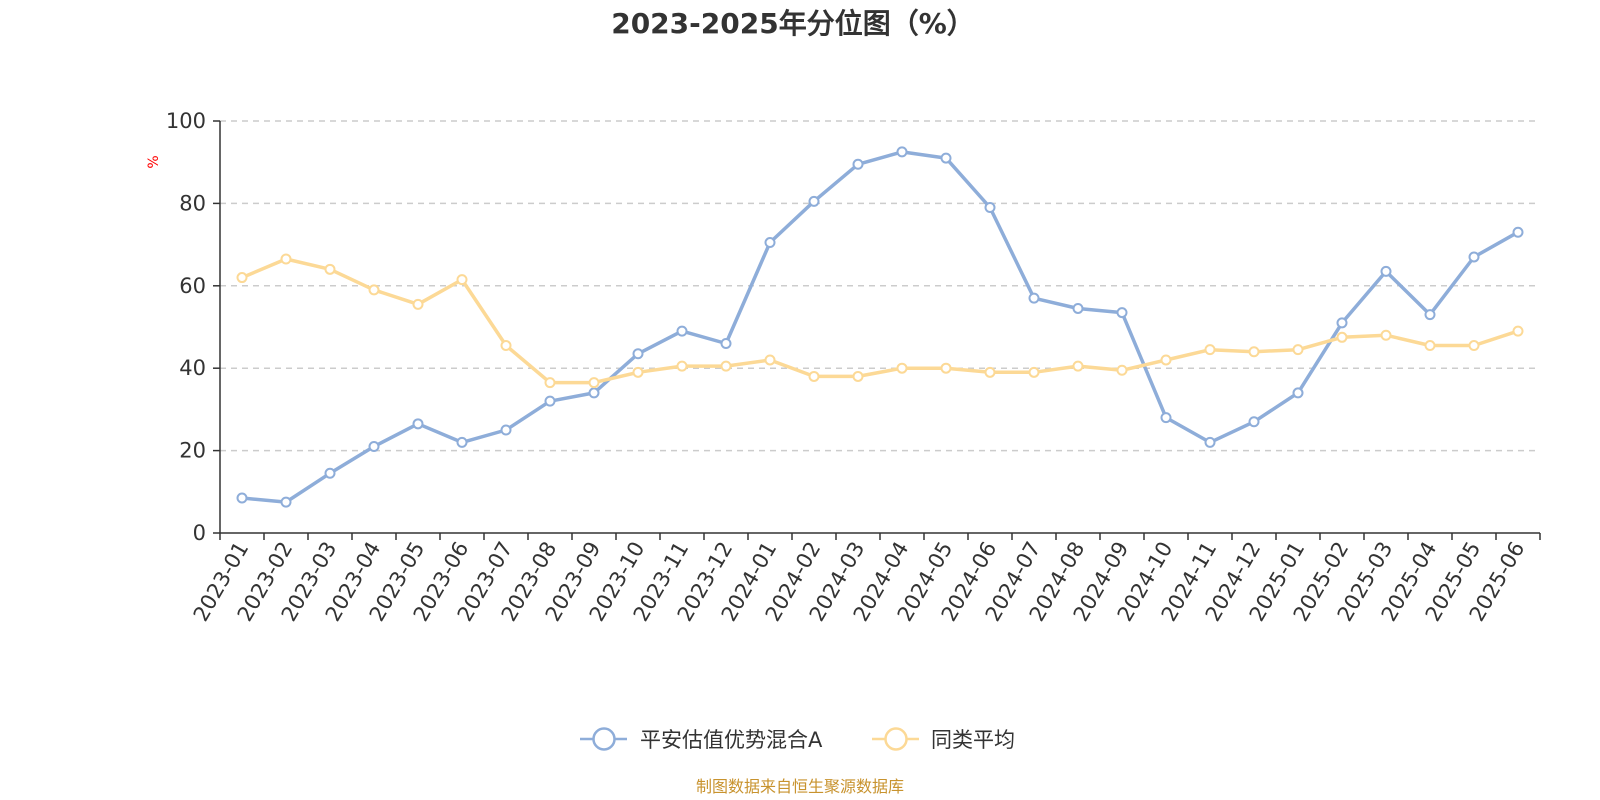 The height and width of the screenshot is (800, 1600). I want to click on y-tick-label: 60, so click(192, 286).